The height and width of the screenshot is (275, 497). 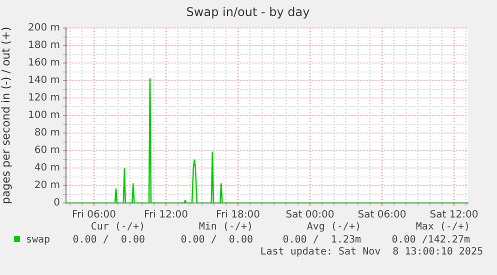 What do you see at coordinates (117, 227) in the screenshot?
I see `text: Cur (-/+)` at bounding box center [117, 227].